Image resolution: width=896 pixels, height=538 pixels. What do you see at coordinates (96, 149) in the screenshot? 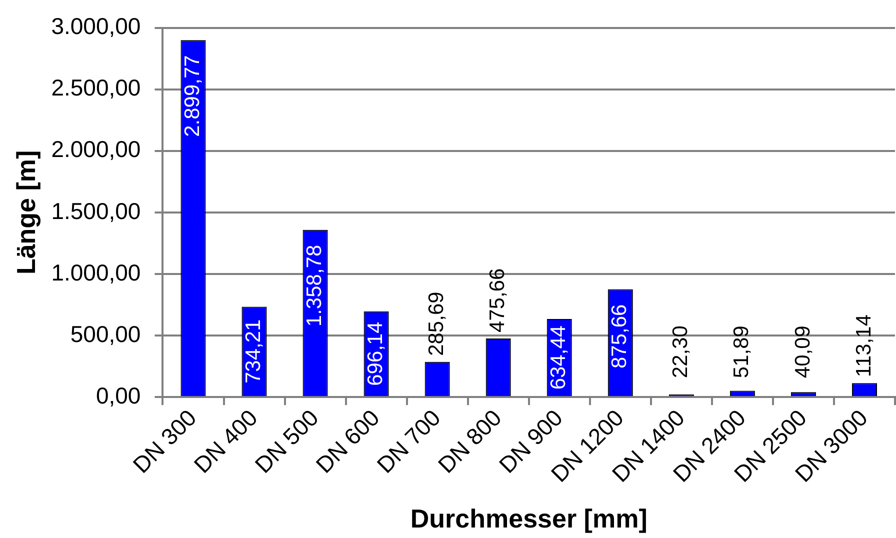
I see `y-tick-label: 2.000,00` at bounding box center [96, 149].